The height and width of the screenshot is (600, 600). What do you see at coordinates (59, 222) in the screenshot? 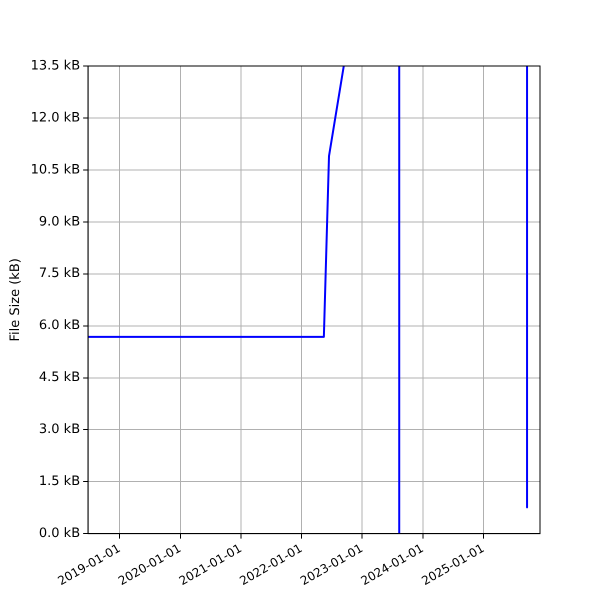
I see `y-tick-label: 9.0 kB` at bounding box center [59, 222].